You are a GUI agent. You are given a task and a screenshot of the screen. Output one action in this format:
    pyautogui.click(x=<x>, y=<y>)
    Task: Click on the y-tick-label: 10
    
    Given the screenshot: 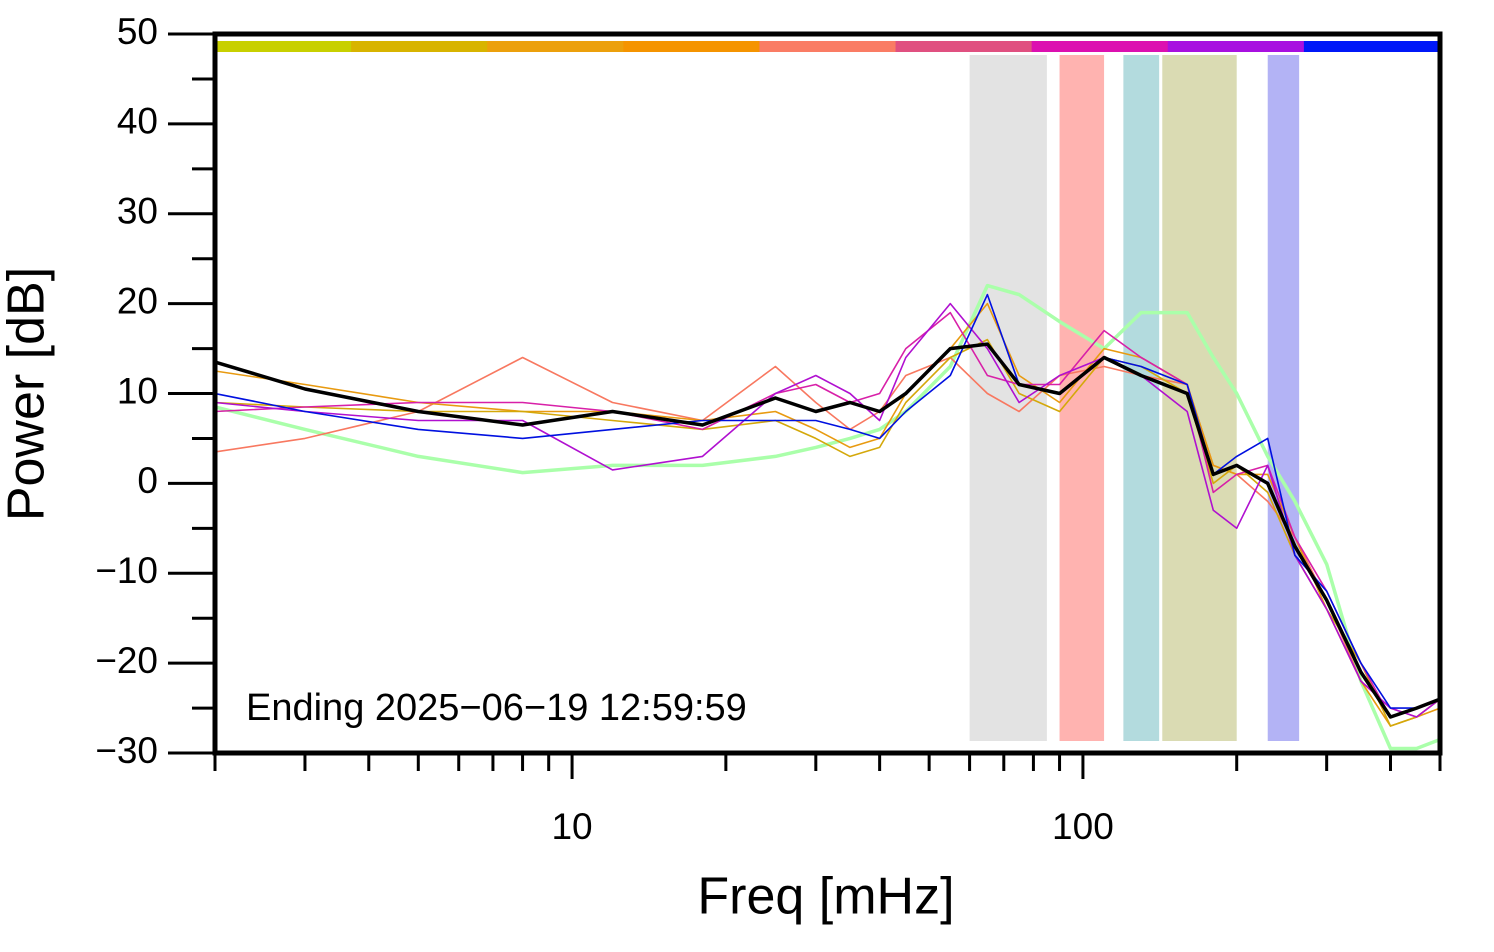 What is the action you would take?
    pyautogui.click(x=137, y=390)
    